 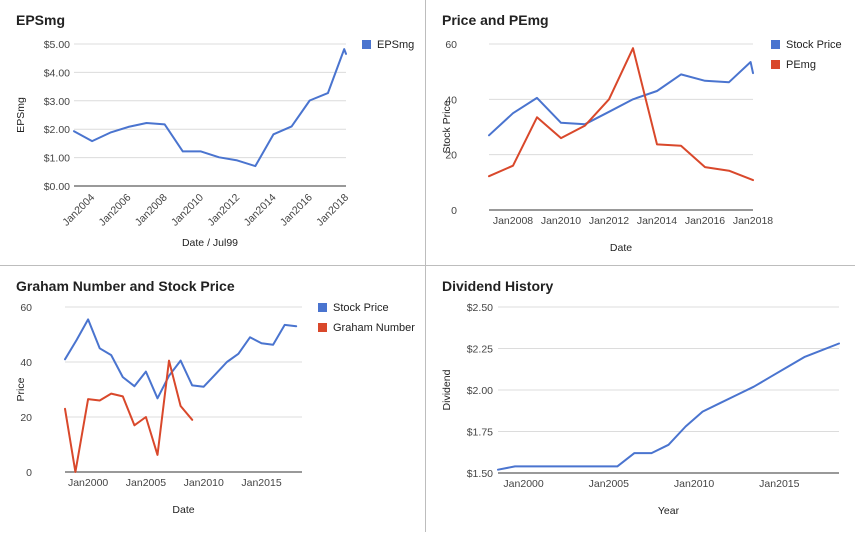 What do you see at coordinates (495, 20) in the screenshot?
I see `chart-title: Price and PEmg` at bounding box center [495, 20].